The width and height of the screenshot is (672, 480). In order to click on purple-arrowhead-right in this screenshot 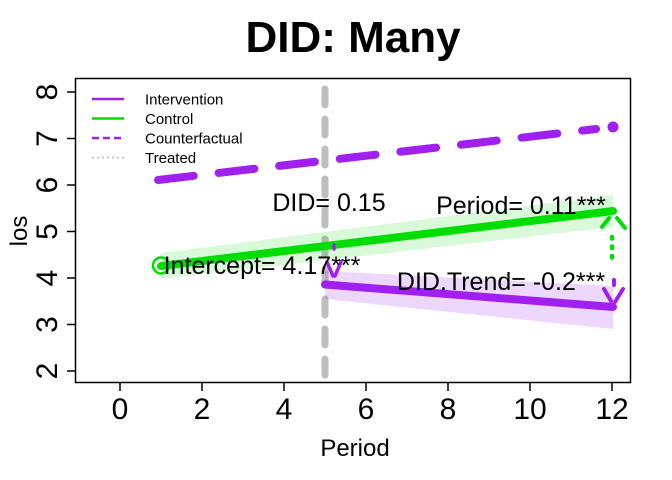, I will do `click(619, 295)`.